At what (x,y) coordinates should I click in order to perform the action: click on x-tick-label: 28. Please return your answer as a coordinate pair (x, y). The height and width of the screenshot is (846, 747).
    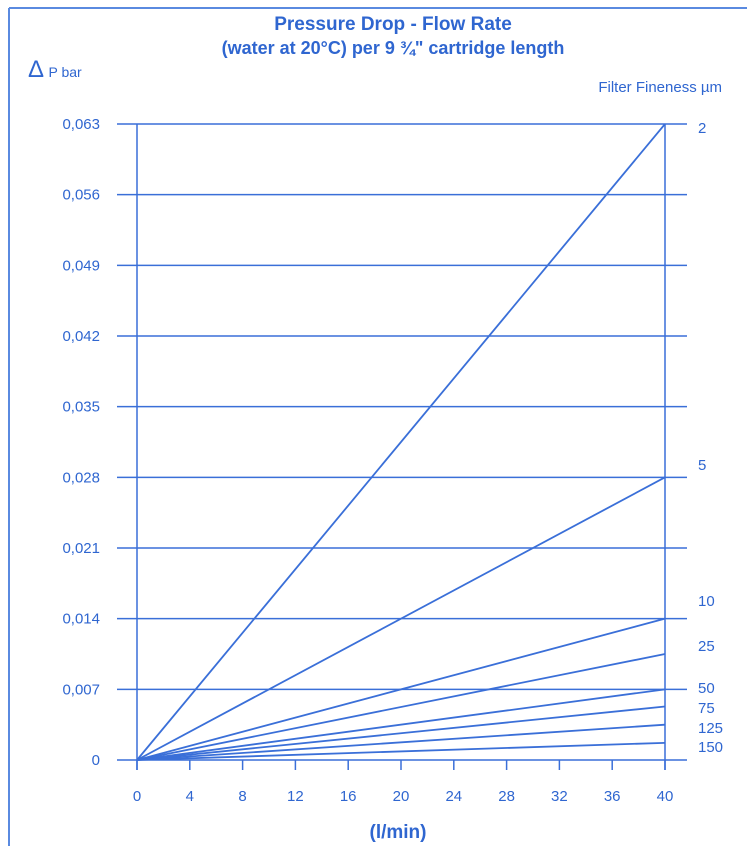
    Looking at the image, I should click on (506, 796).